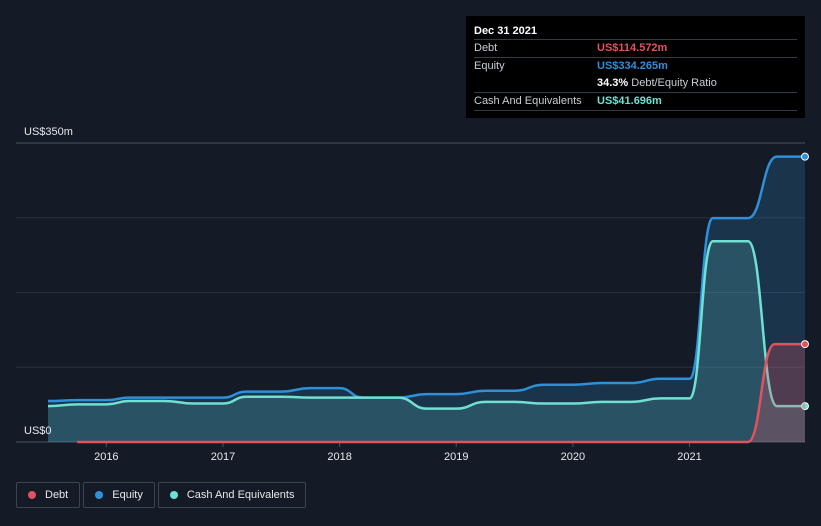  I want to click on tooltip-debt-value: US$114.572m, so click(632, 48).